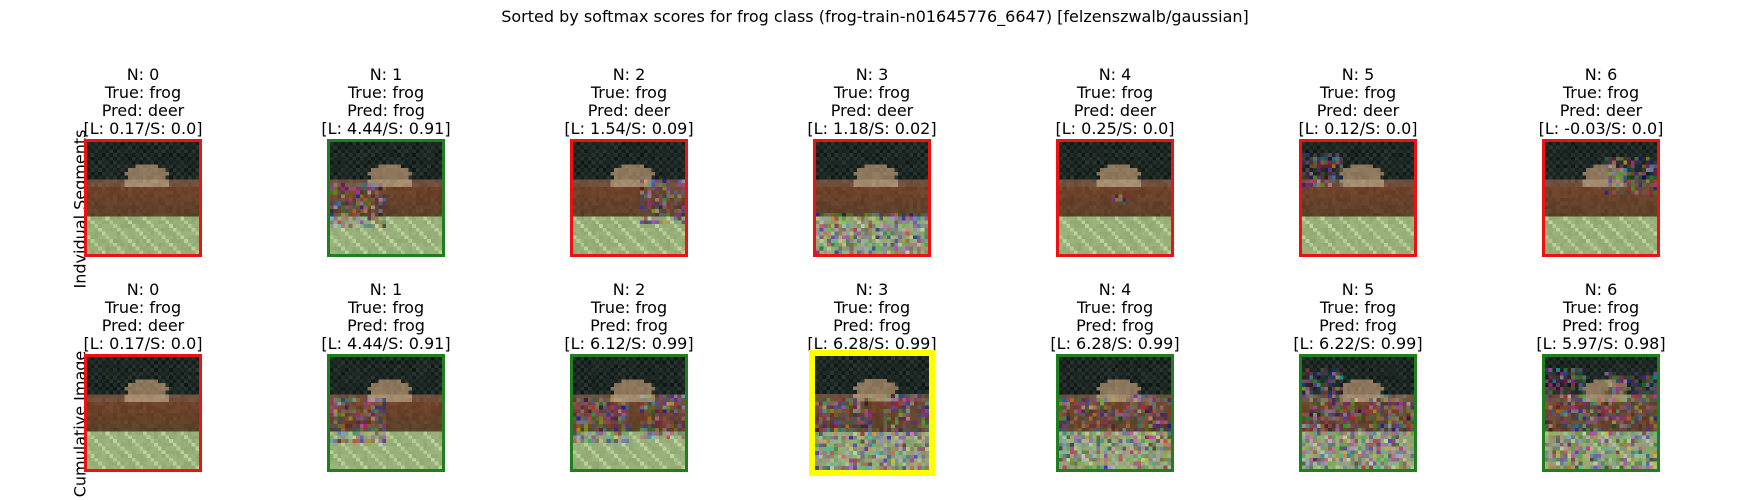 This screenshot has width=1750, height=500. What do you see at coordinates (1601, 128) in the screenshot?
I see `caption-score: [L: -0.03/S: 0.0]` at bounding box center [1601, 128].